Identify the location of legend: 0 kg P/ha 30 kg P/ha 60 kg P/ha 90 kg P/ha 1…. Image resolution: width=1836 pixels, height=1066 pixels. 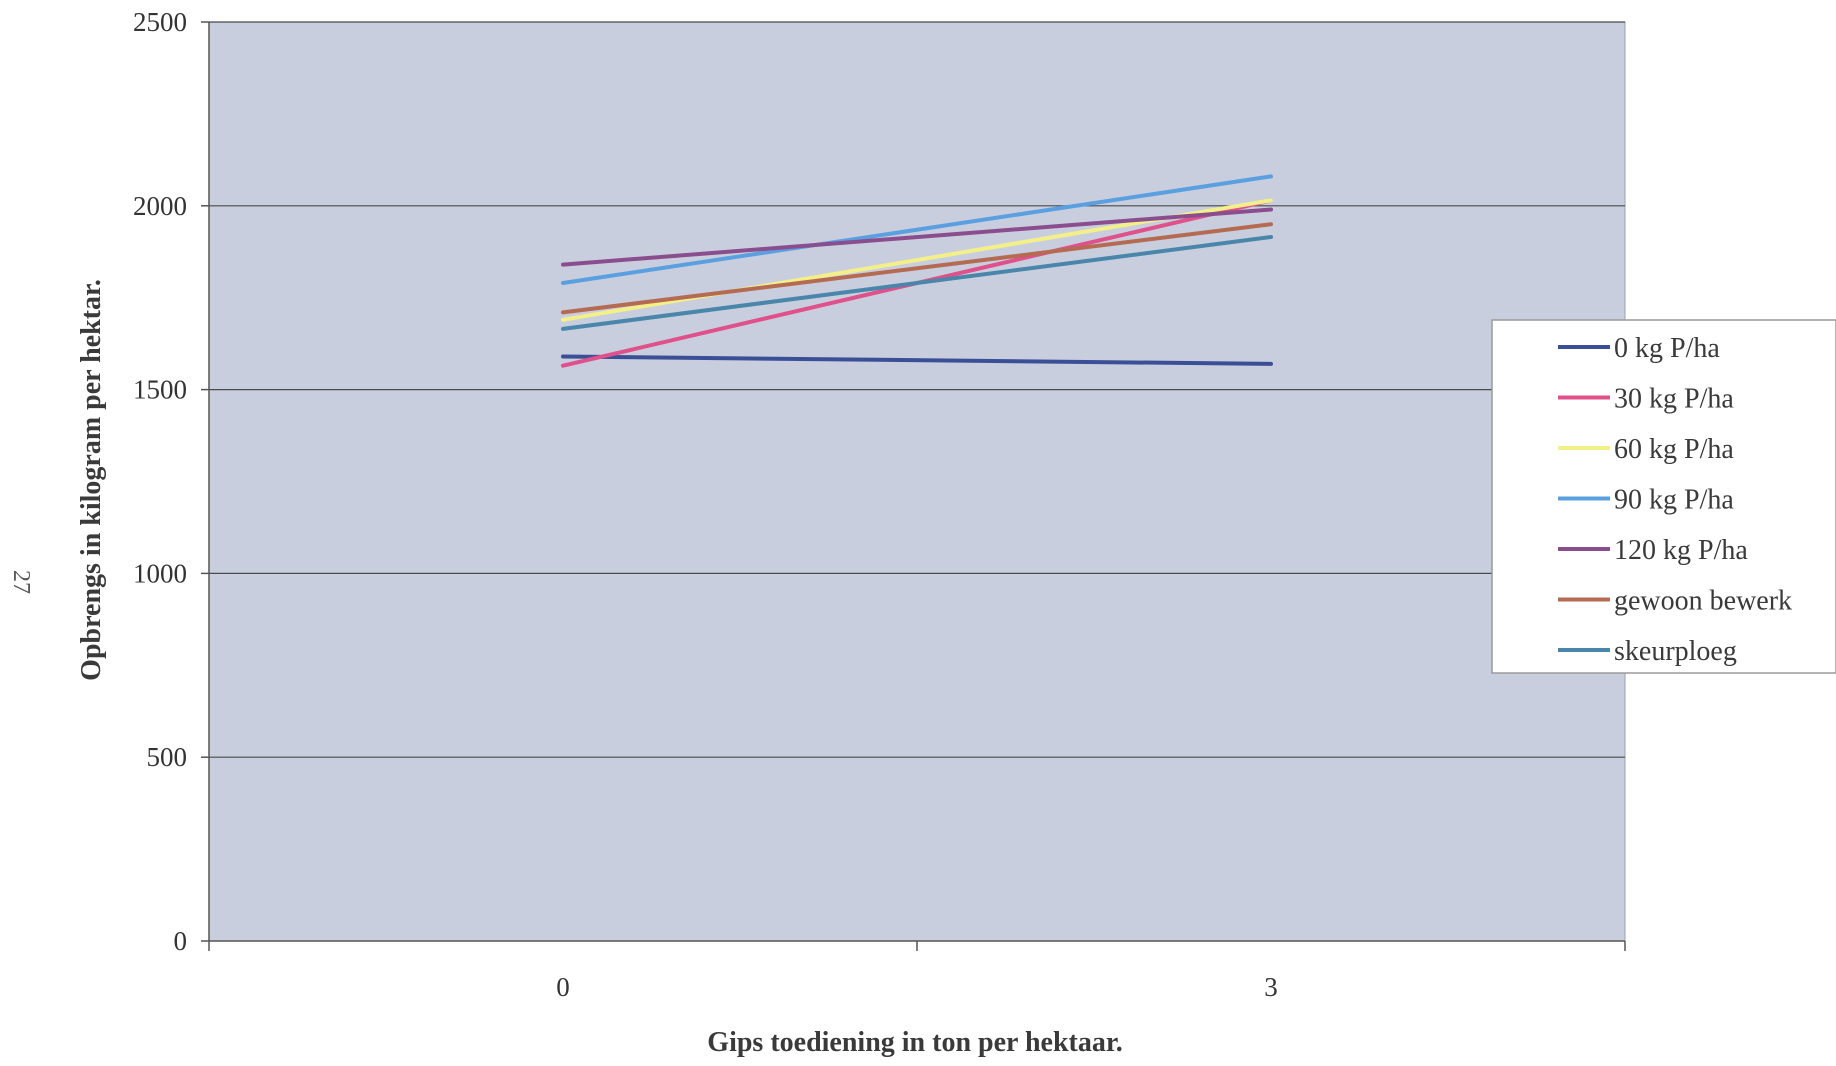
(1663, 496).